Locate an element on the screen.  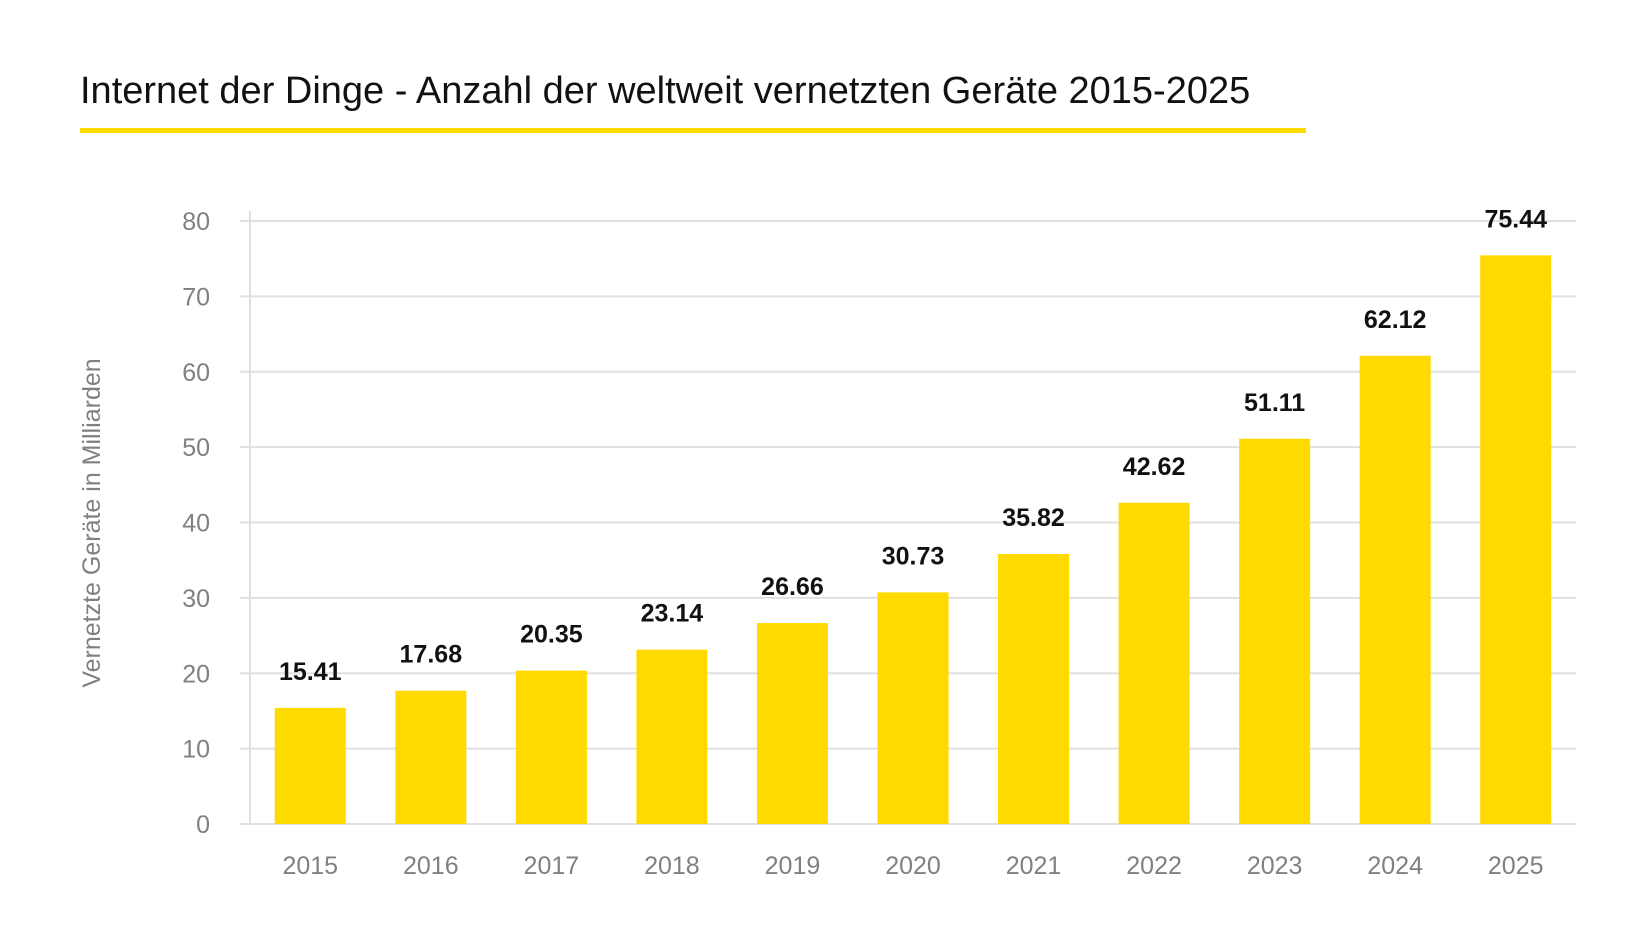
data-label: 30.73 is located at coordinates (913, 556).